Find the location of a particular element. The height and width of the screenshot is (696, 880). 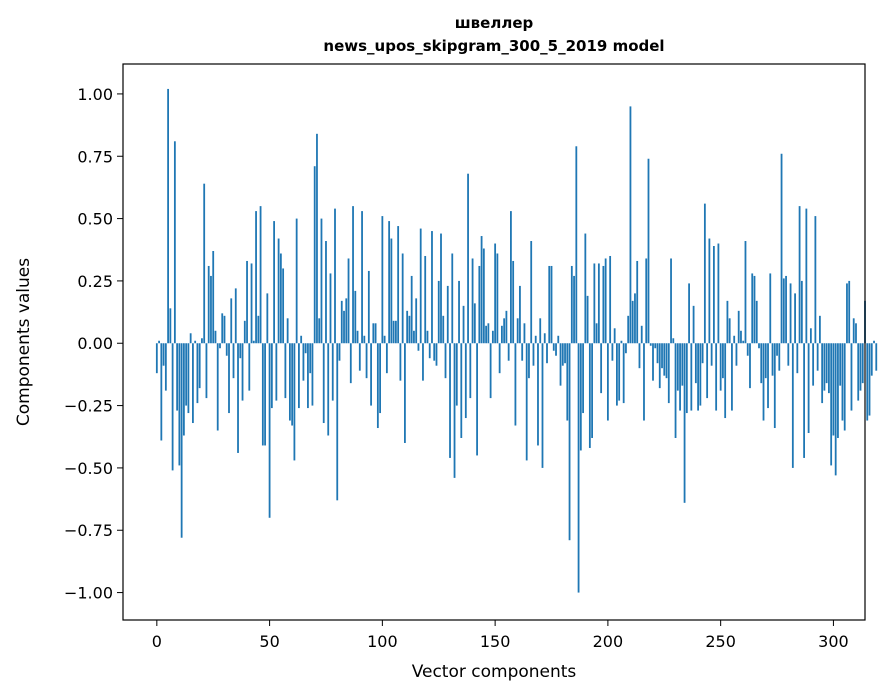

y-tick-label: 0.25 is located at coordinates (95, 281).